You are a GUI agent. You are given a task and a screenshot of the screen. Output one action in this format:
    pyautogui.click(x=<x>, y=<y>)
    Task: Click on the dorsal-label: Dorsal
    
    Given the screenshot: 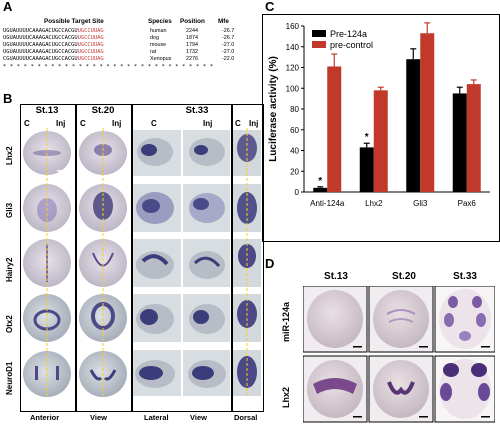 What is the action you would take?
    pyautogui.click(x=246, y=417)
    